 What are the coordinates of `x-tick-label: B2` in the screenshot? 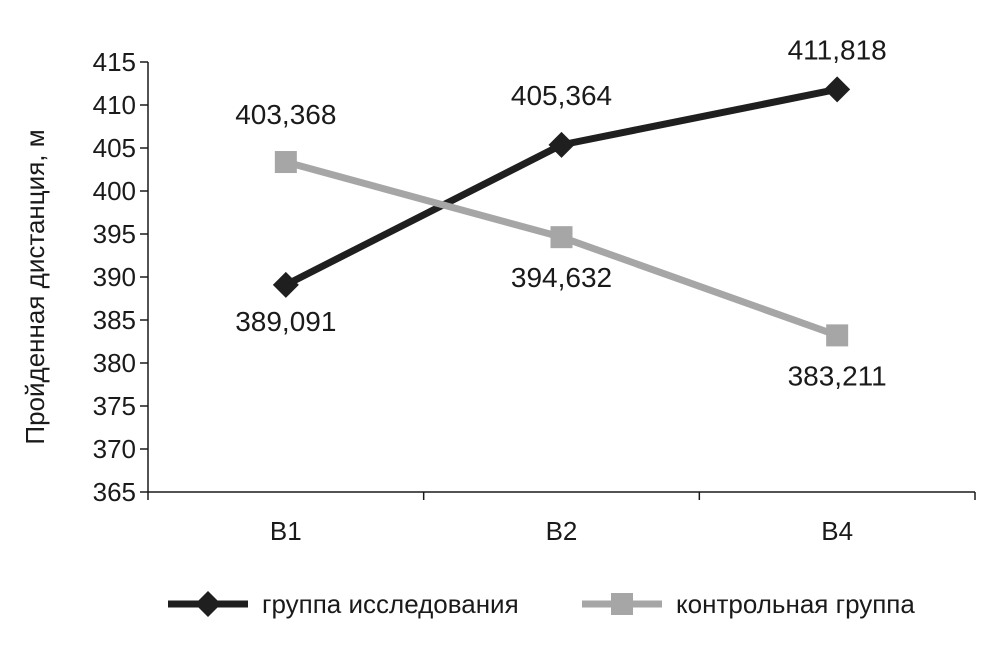 It's located at (562, 531).